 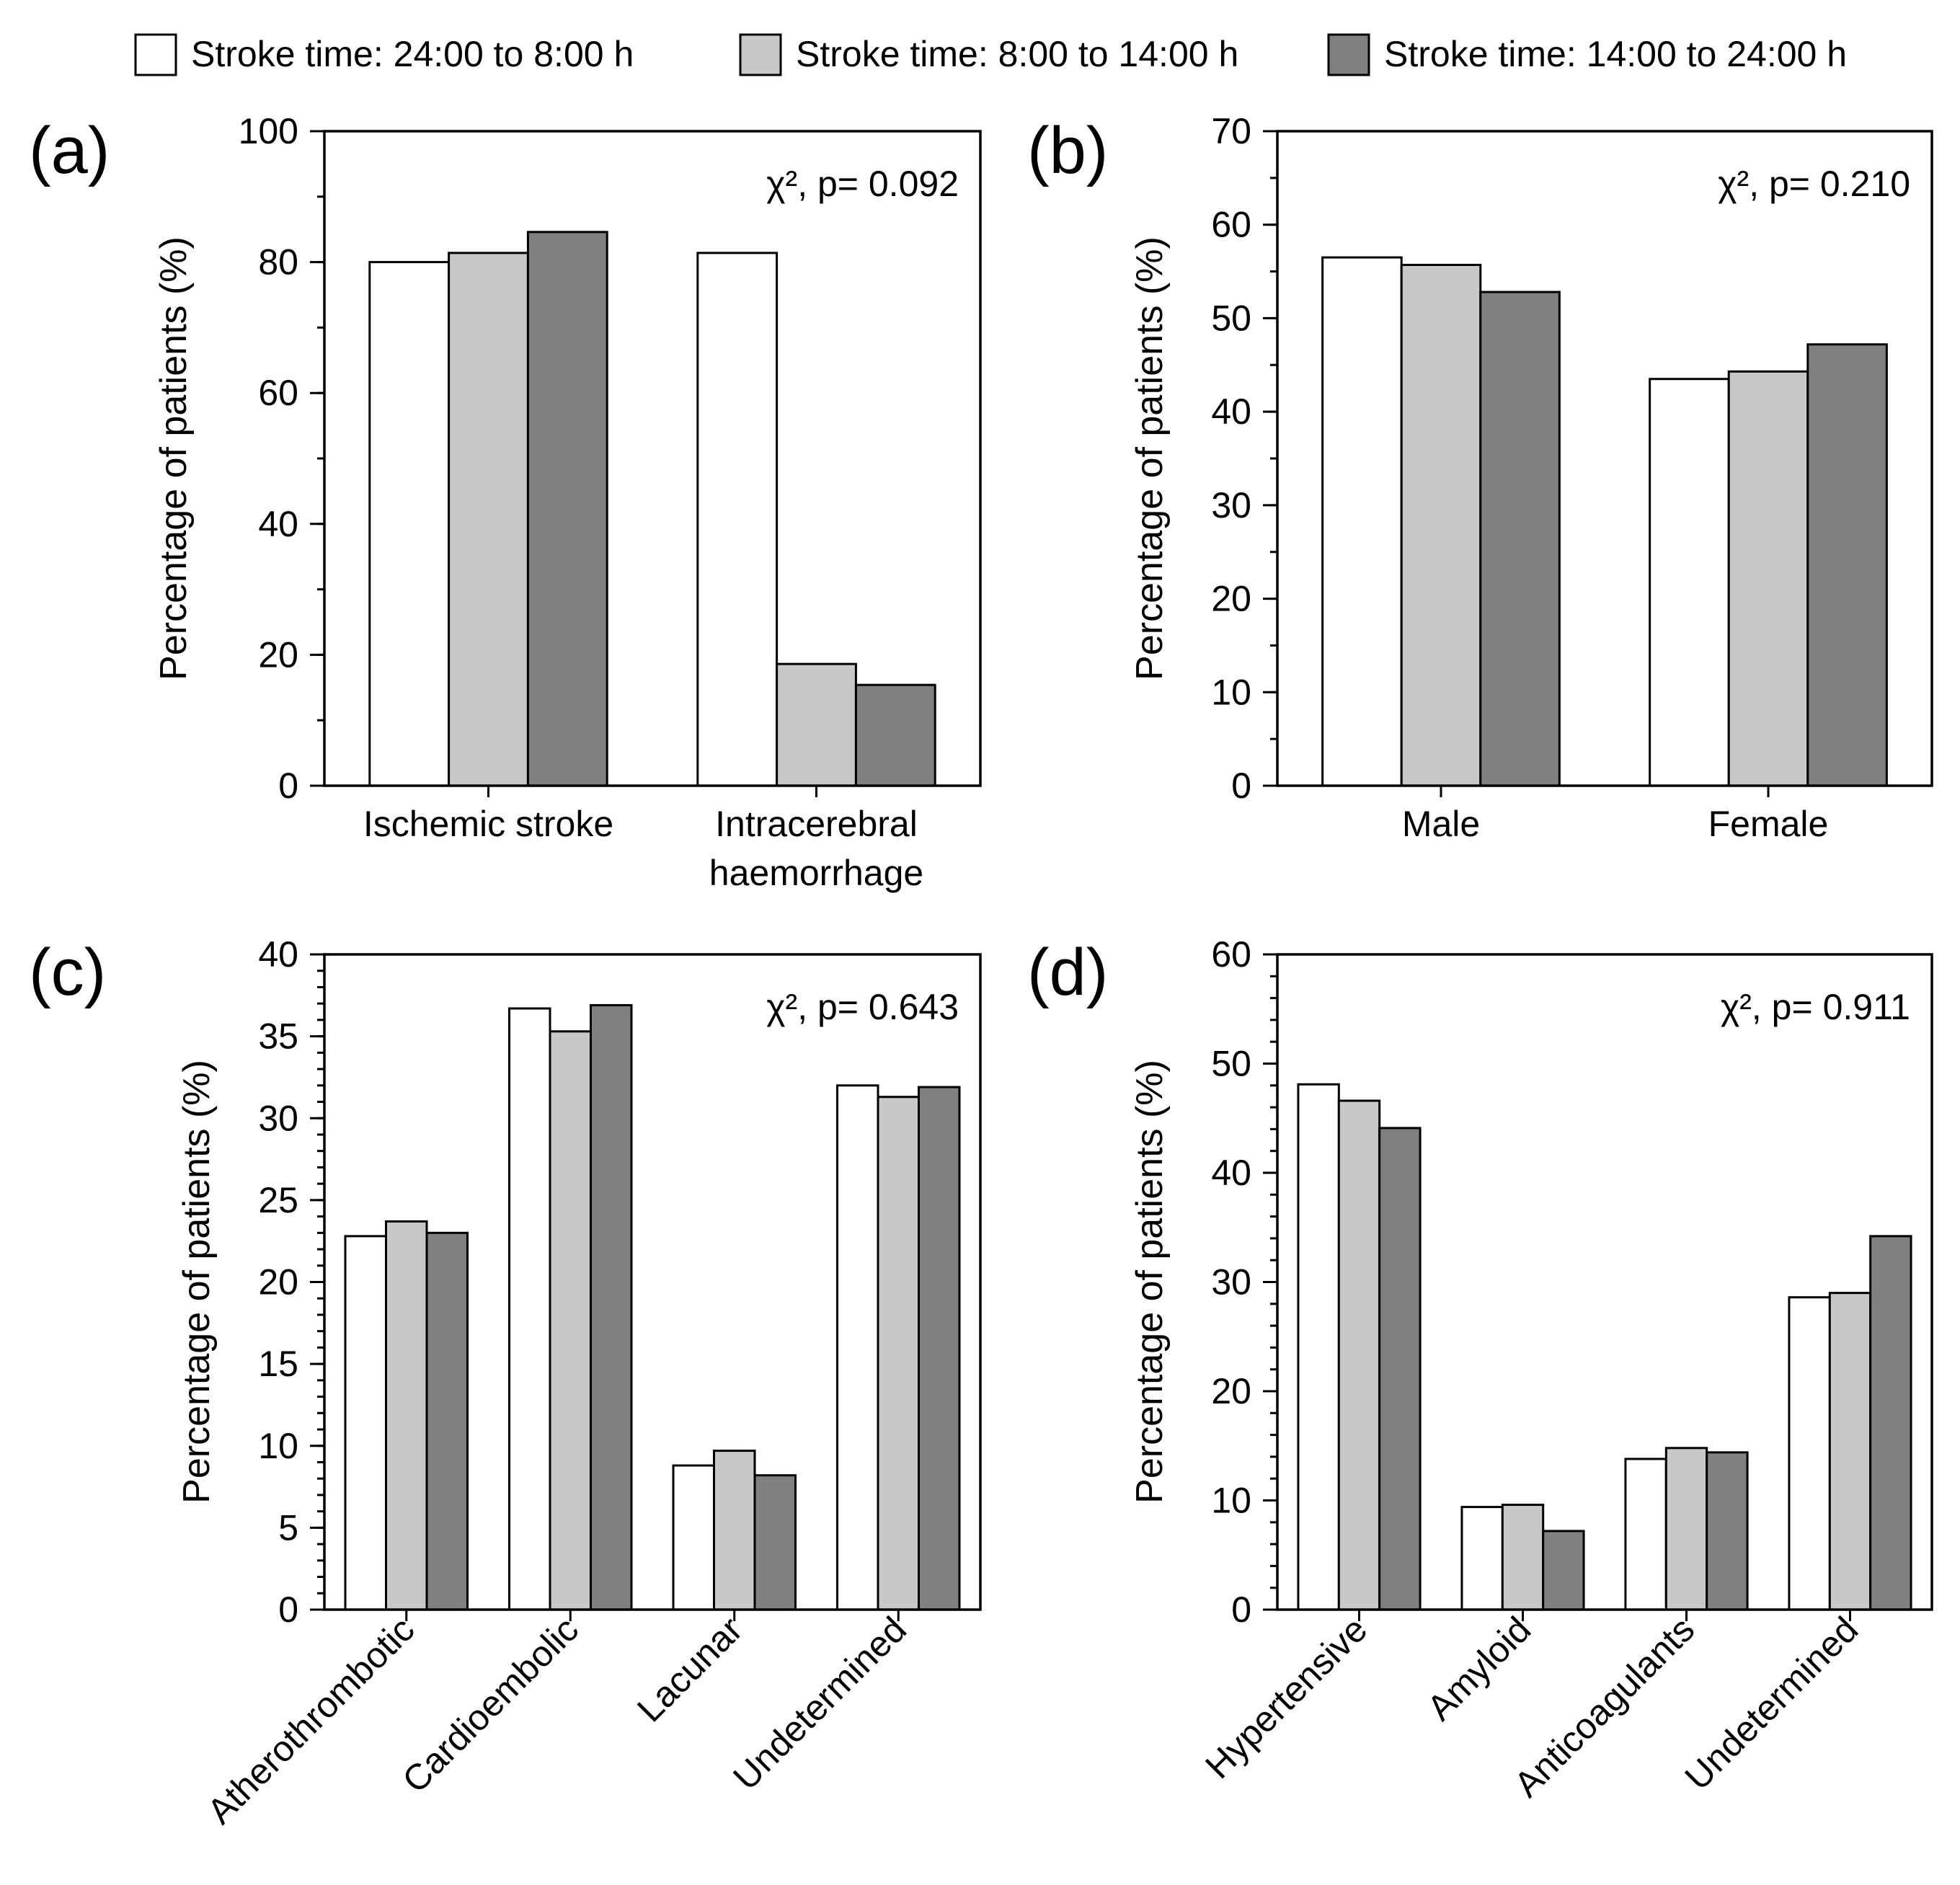 I want to click on y-tick-label: 5, so click(x=288, y=1527).